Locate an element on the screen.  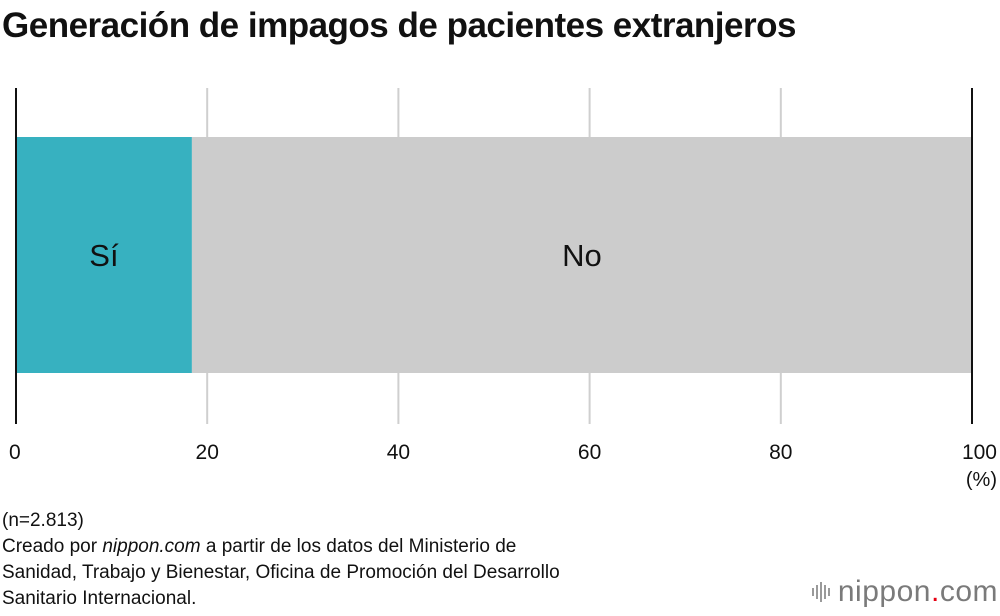
logo-wordmark: nippon.com is located at coordinates (918, 592).